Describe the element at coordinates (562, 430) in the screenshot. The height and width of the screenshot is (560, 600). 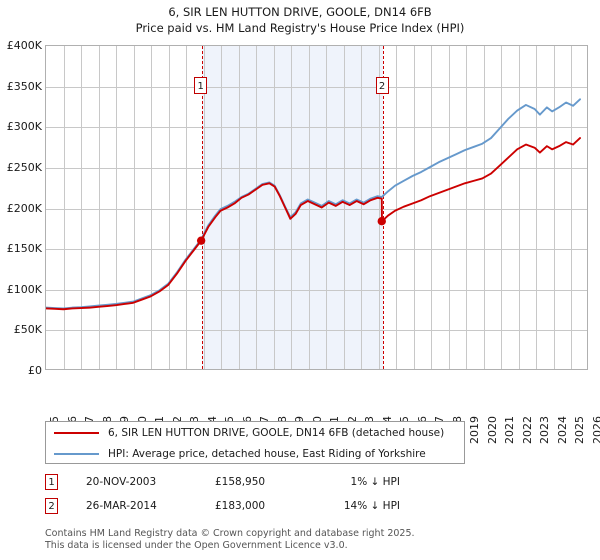
I see `x-tick-label: 2024` at that location.